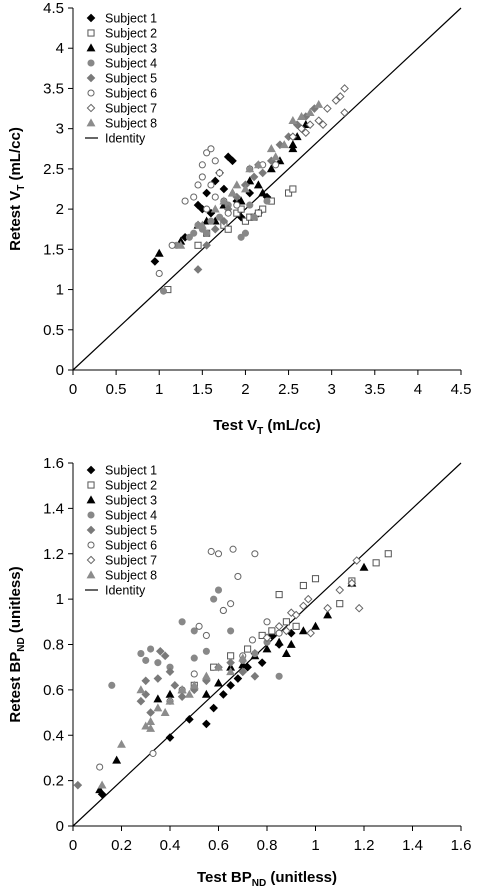 Image resolution: width=493 pixels, height=890 pixels. I want to click on x-tick-label: 0.4, so click(170, 845).